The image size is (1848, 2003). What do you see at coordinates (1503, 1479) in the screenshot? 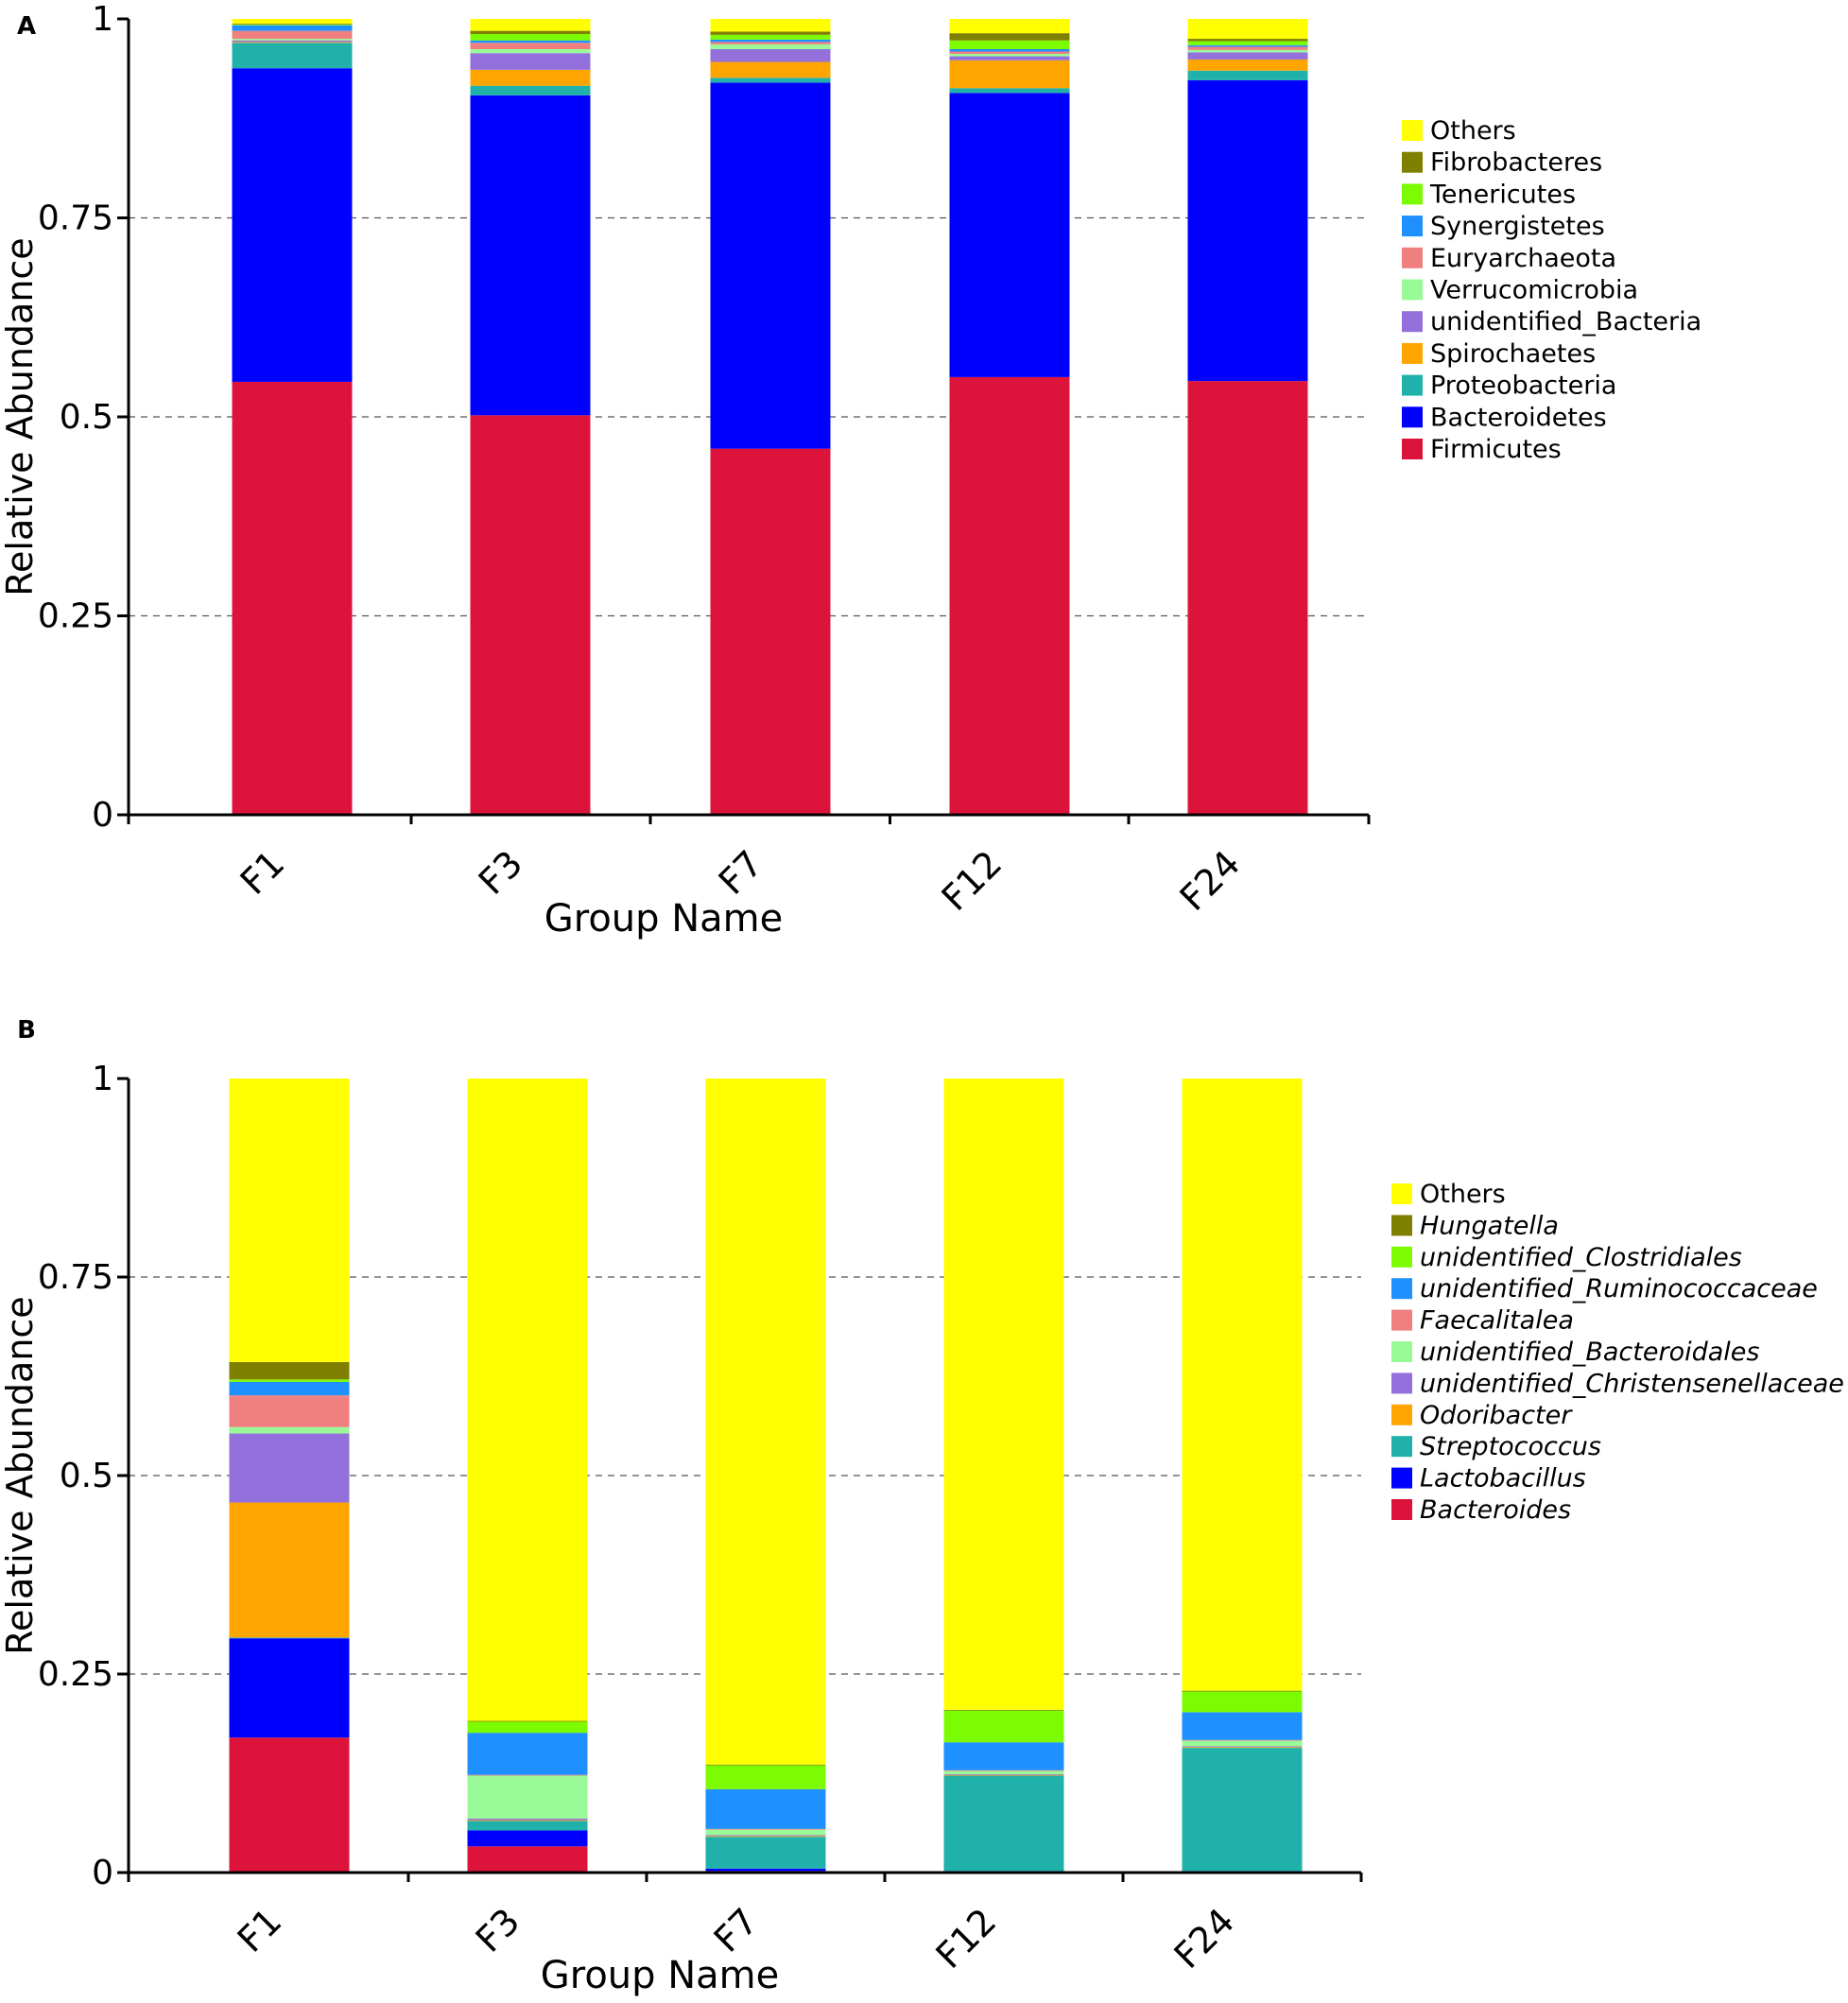
I see `legend-label: Lactobacillus` at bounding box center [1503, 1479].